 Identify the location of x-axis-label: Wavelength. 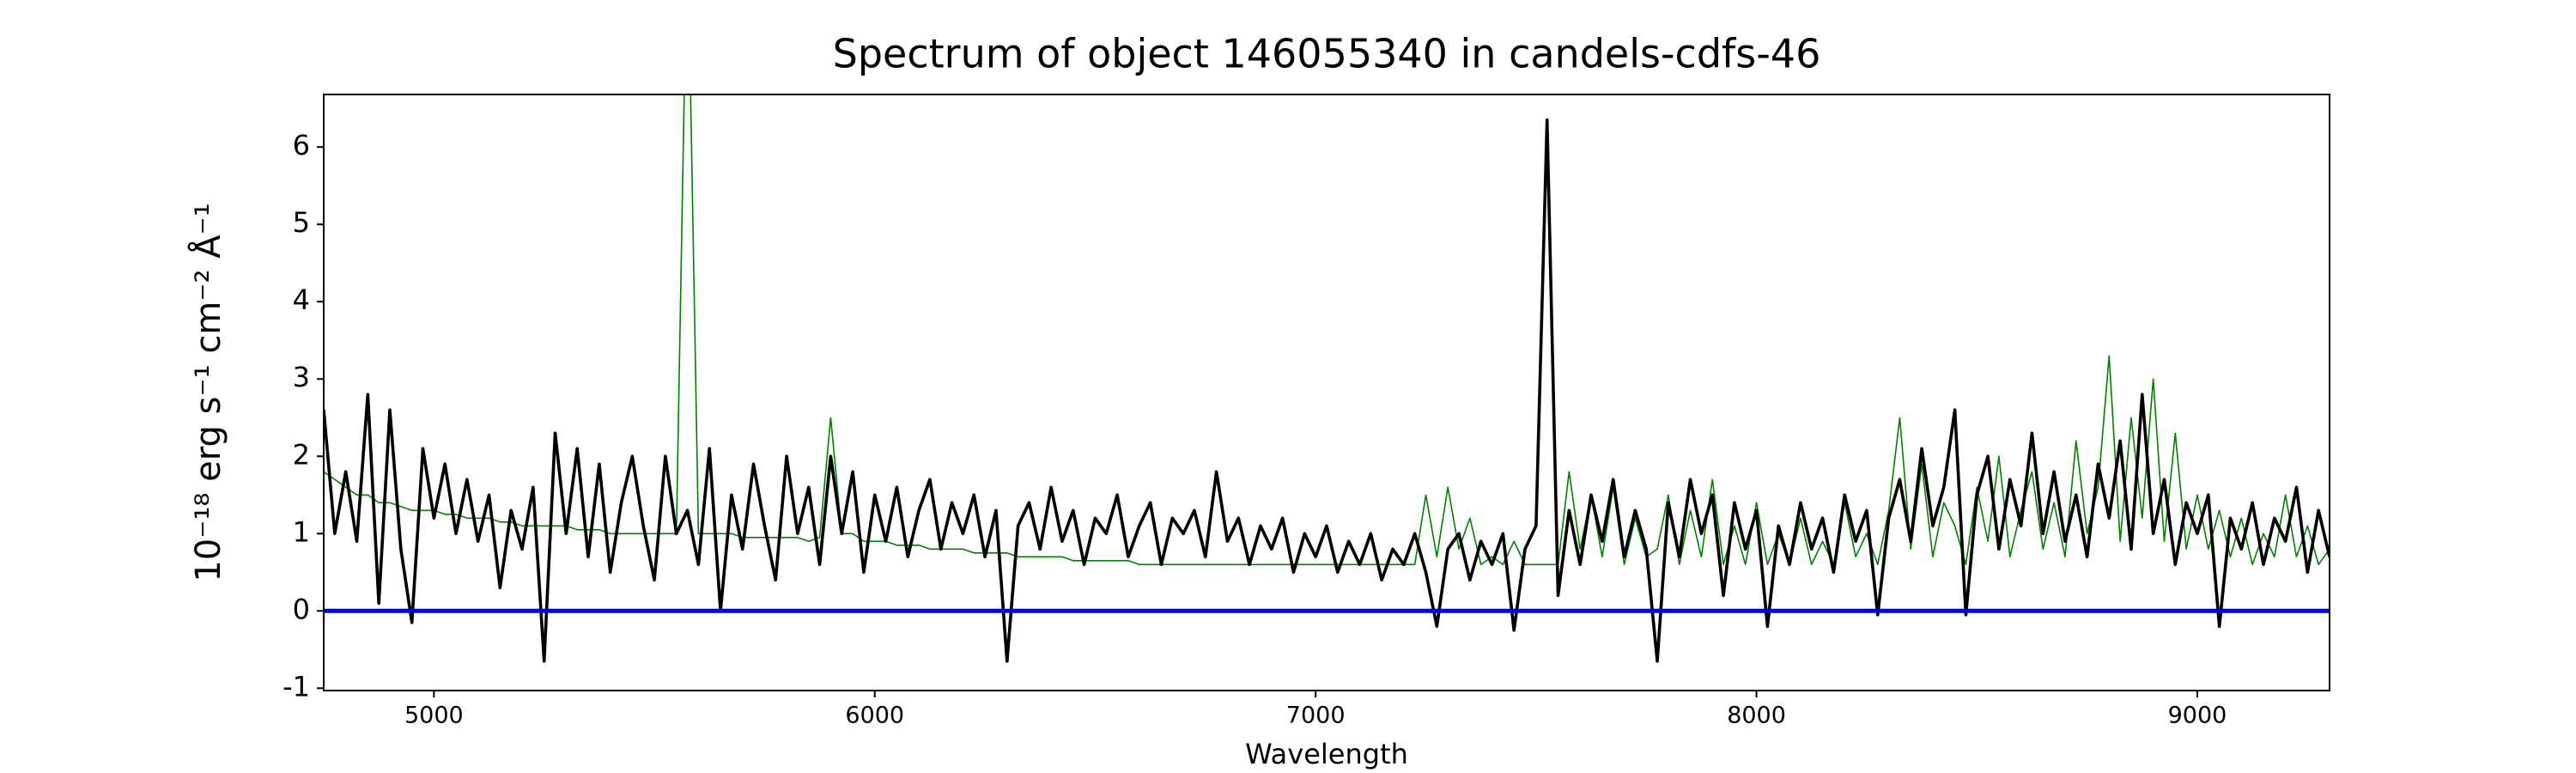
(1327, 754).